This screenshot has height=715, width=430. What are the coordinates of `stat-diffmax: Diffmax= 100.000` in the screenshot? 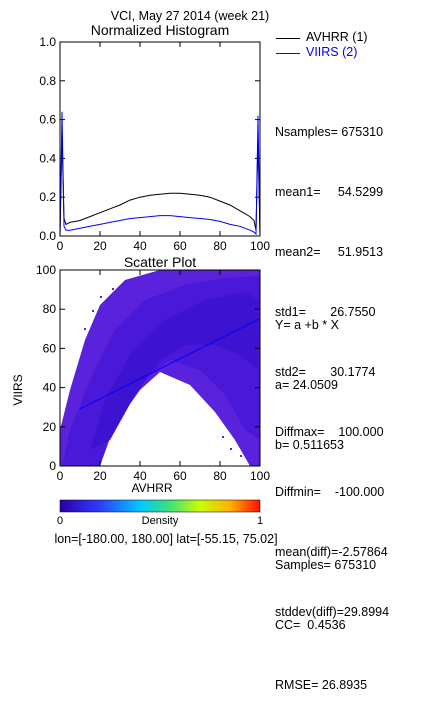 It's located at (329, 432).